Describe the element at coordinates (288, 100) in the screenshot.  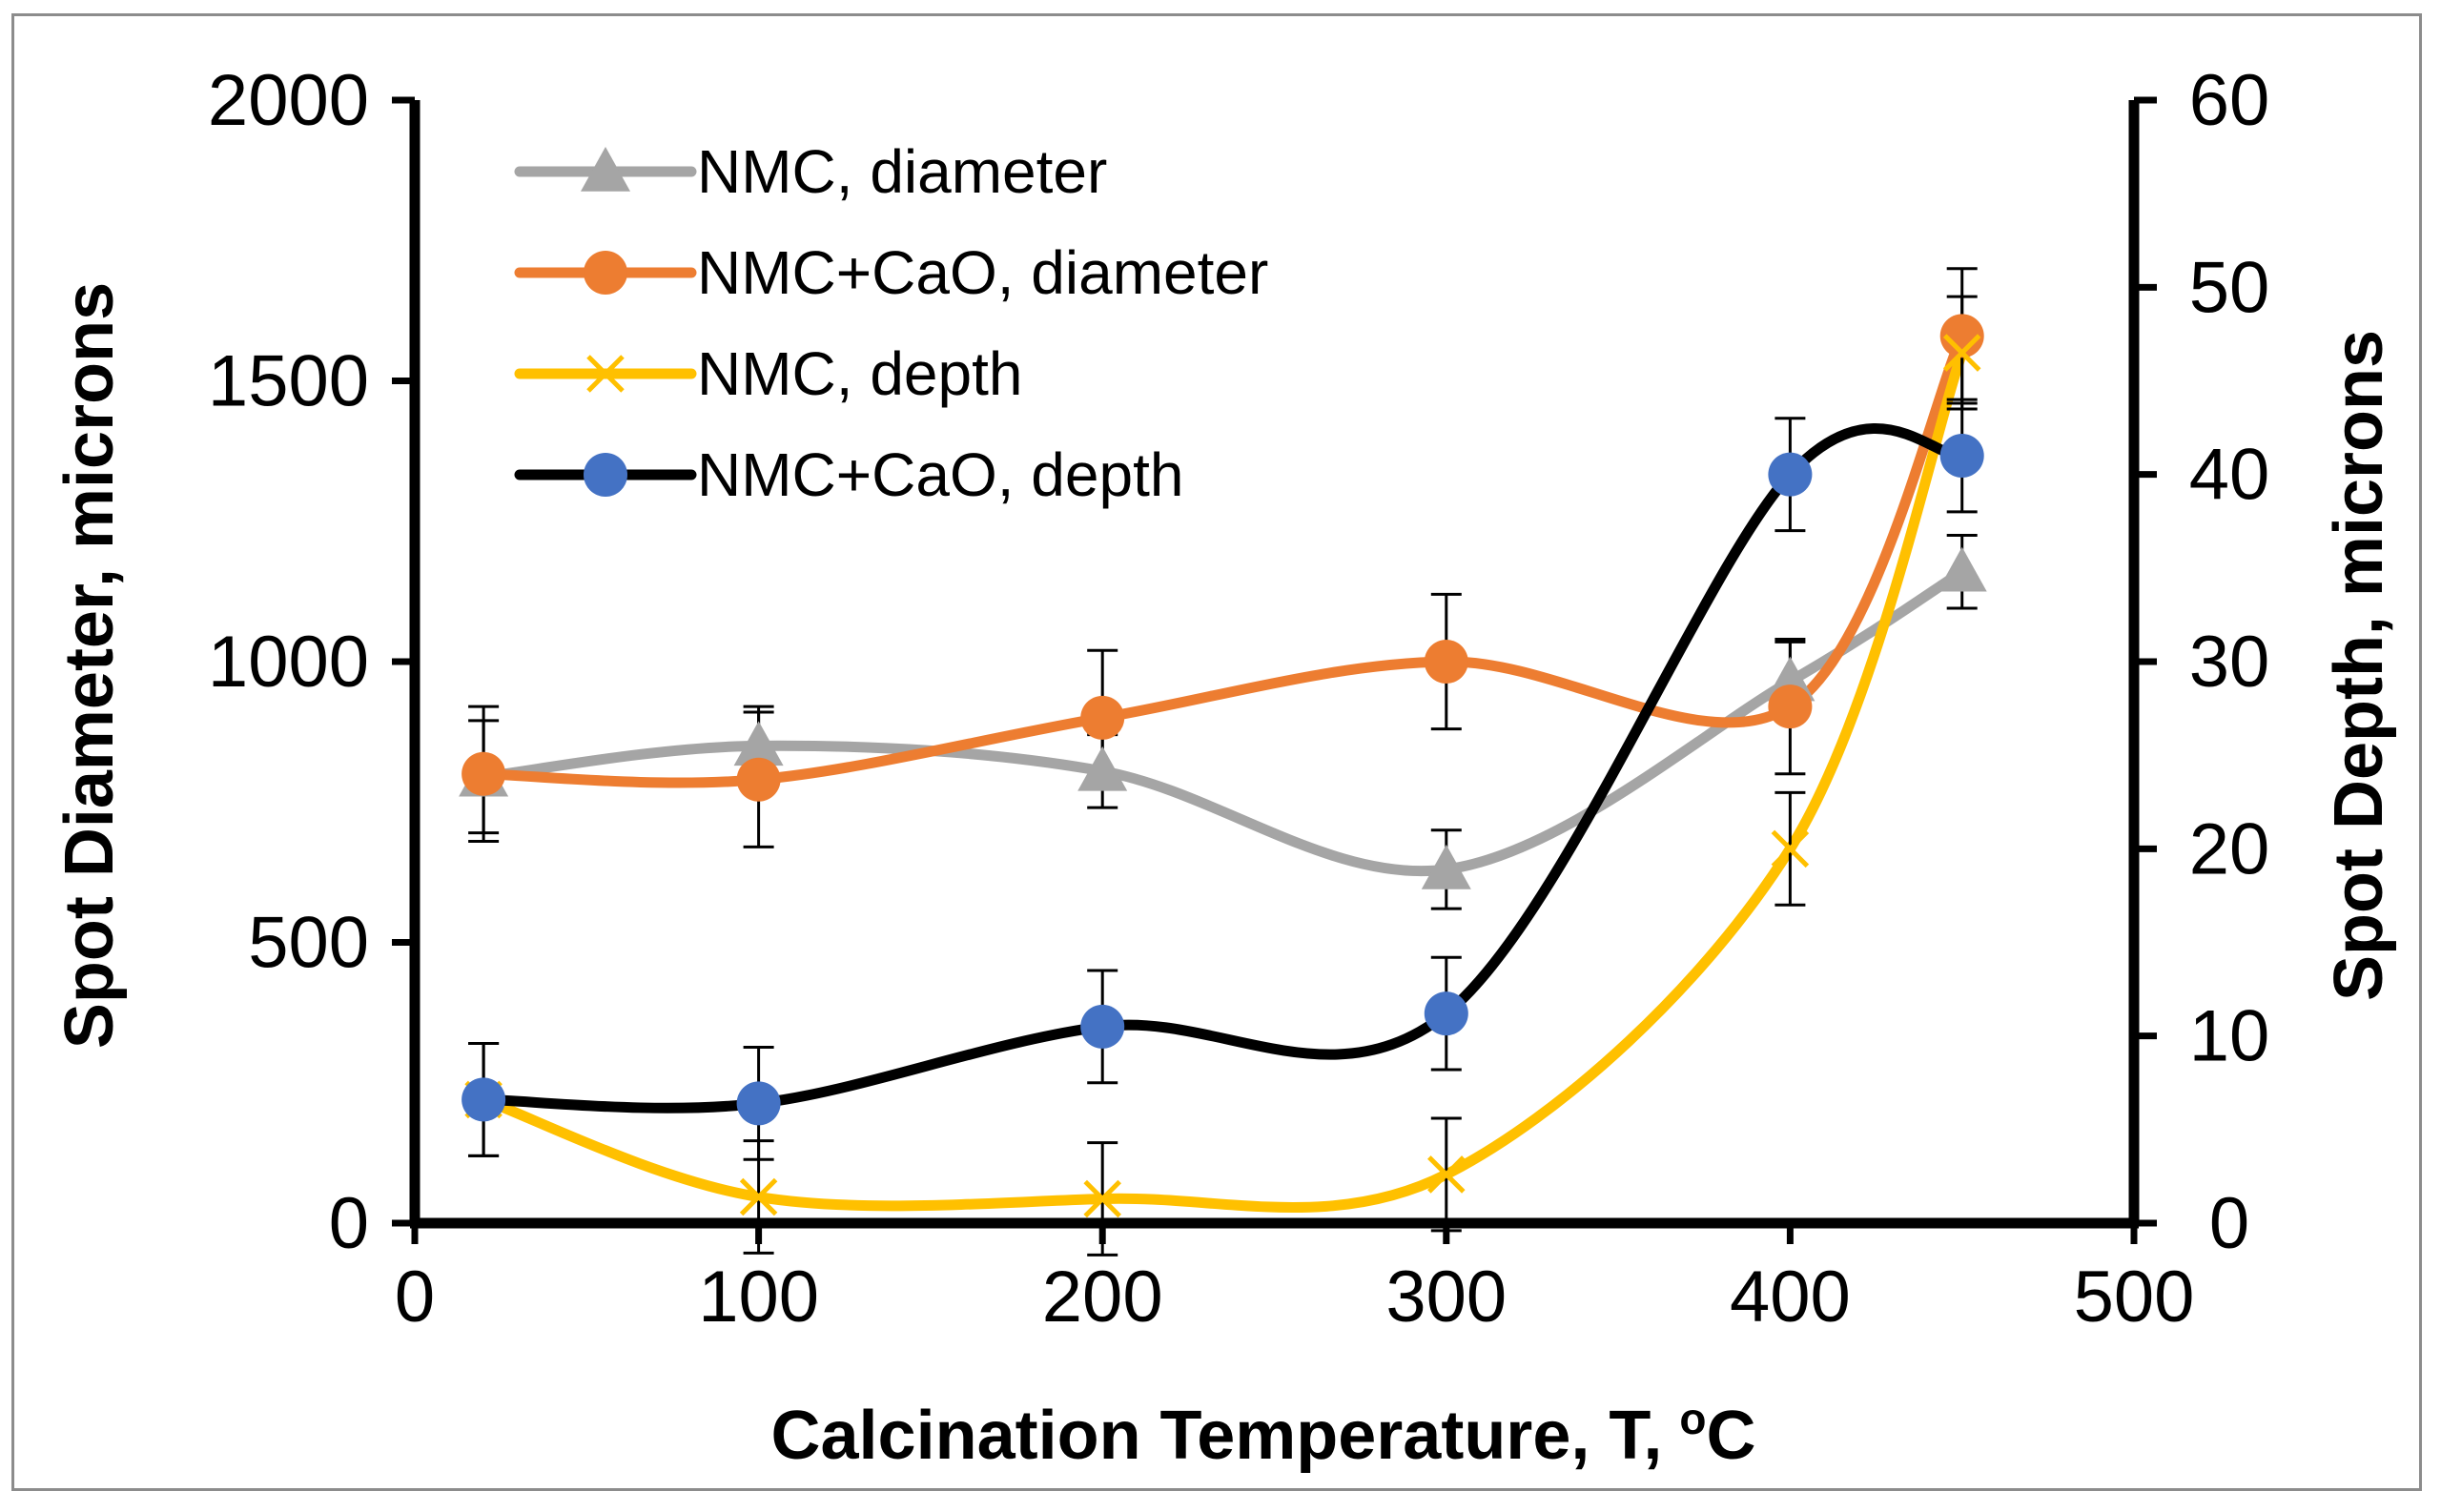
I see `y-left-tick-label: 2000` at that location.